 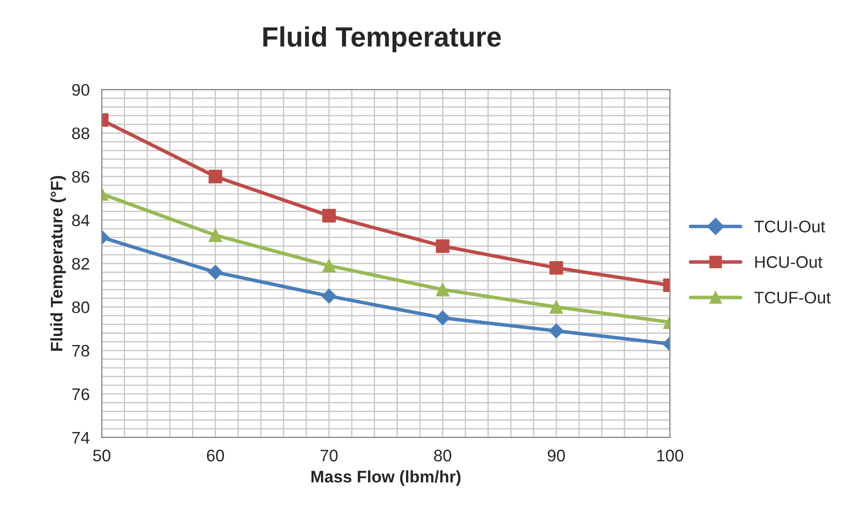 What do you see at coordinates (385, 478) in the screenshot?
I see `x-axis-title: Mass Flow (lbm/hr)` at bounding box center [385, 478].